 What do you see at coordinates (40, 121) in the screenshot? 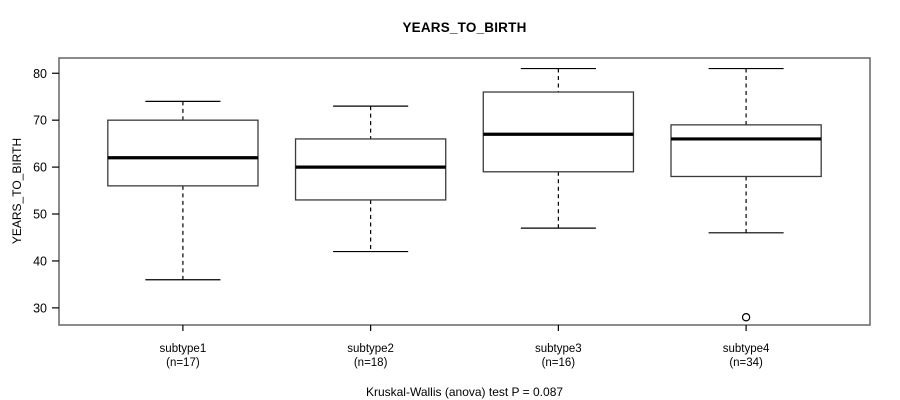
I see `y-tick-label: 70` at bounding box center [40, 121].